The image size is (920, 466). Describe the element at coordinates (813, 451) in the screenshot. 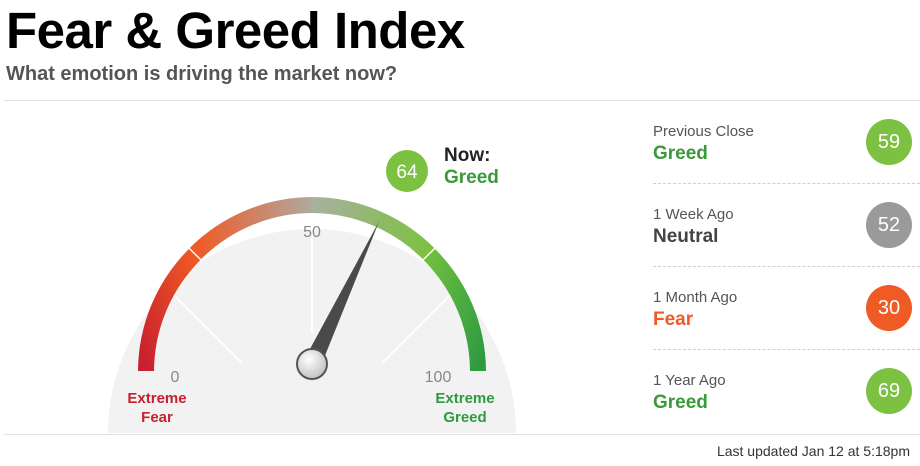

I see `last-updated: Last updated Jan 12 at 5:18pm` at that location.